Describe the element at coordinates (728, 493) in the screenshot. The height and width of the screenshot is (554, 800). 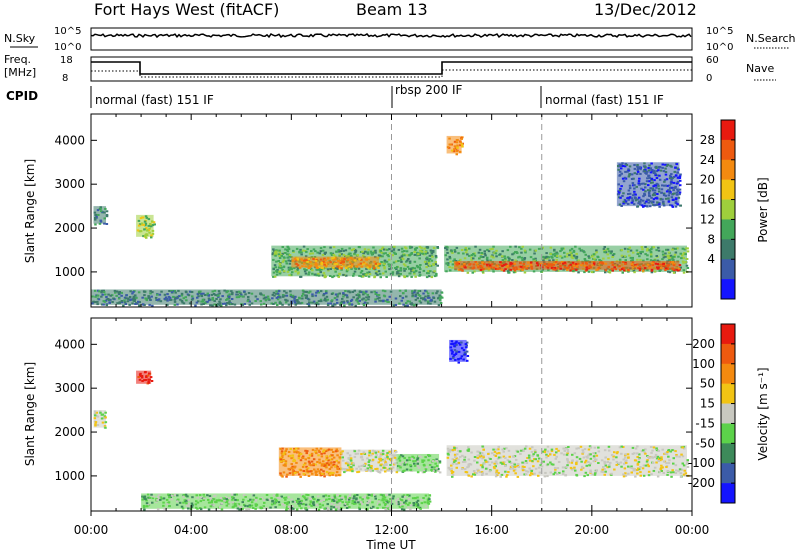
I see `colorbar-segment` at that location.